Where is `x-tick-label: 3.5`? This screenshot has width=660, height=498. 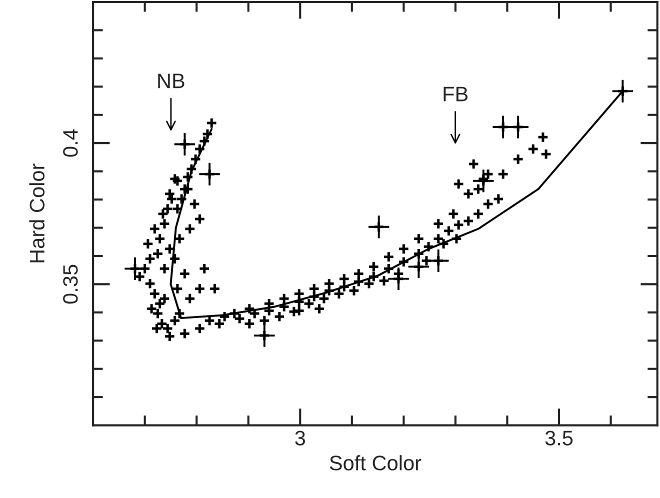
x-tick-label: 3.5 is located at coordinates (559, 438).